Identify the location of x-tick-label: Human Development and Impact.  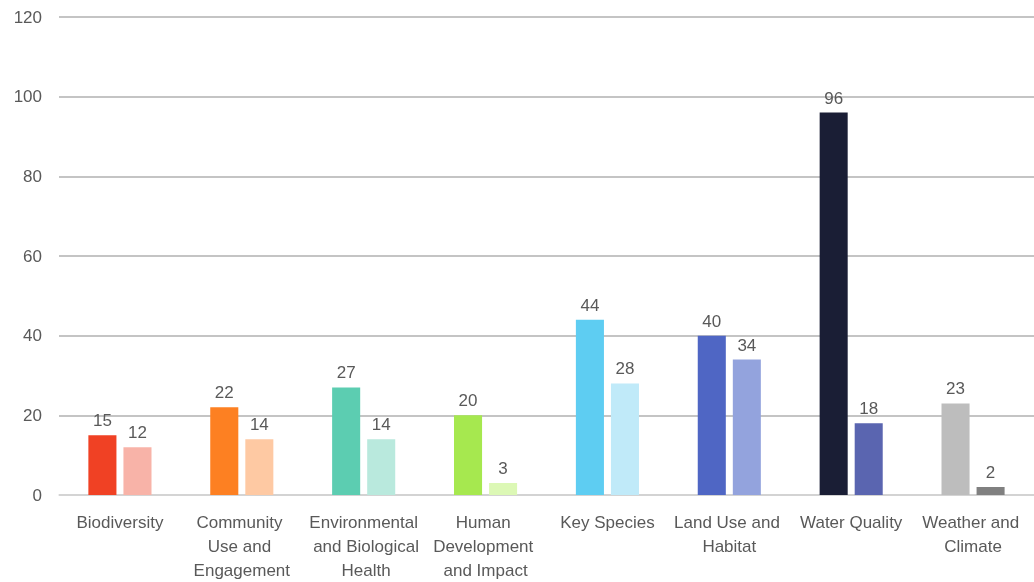
(486, 546).